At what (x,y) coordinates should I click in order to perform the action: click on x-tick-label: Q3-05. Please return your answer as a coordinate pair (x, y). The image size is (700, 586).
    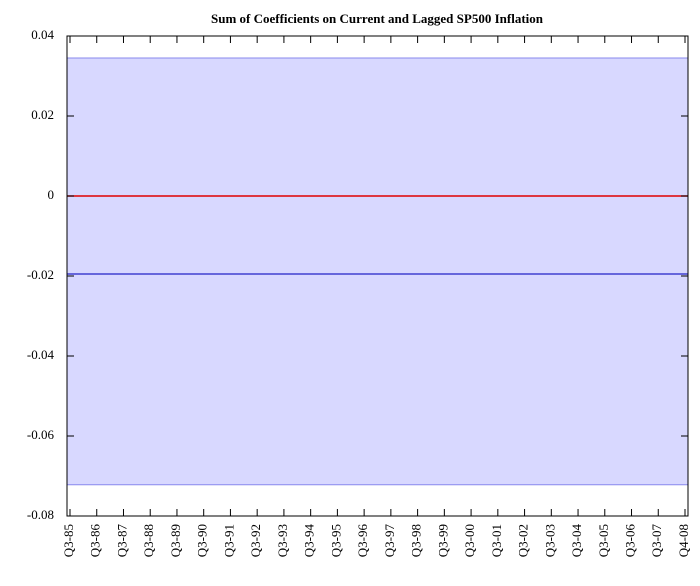
    Looking at the image, I should click on (603, 540).